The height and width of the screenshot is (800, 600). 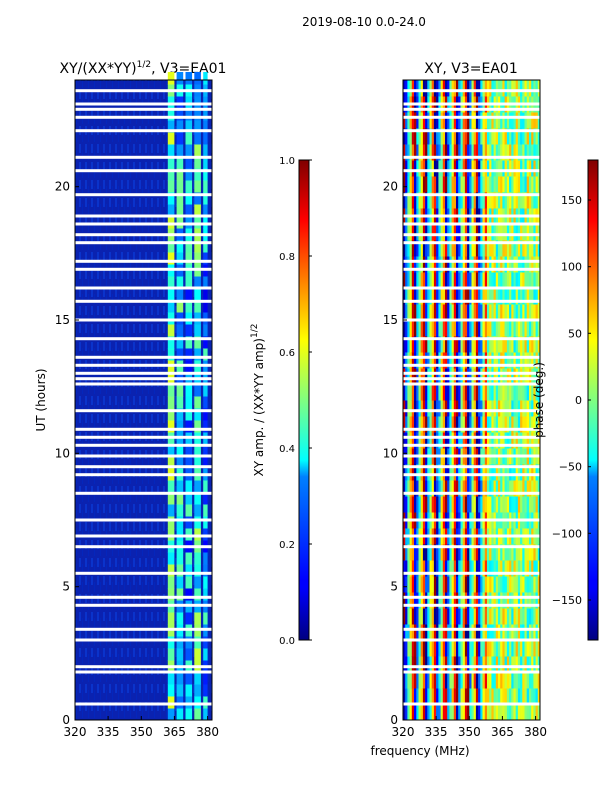 I want to click on y-tick-label: 5, so click(x=66, y=587).